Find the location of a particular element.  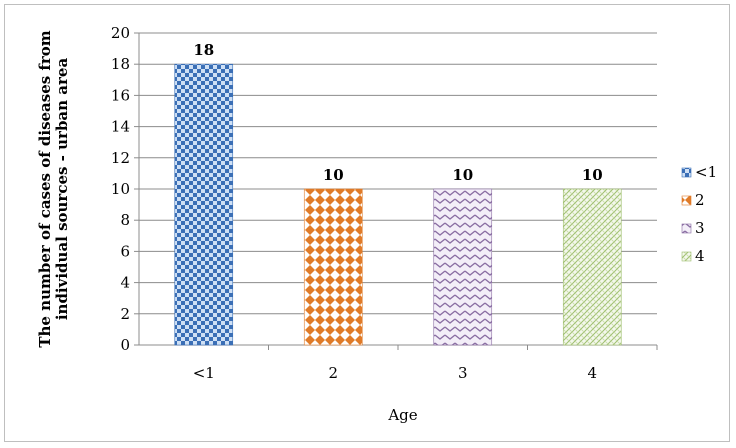

y-tick-label: 12 is located at coordinates (120, 158).